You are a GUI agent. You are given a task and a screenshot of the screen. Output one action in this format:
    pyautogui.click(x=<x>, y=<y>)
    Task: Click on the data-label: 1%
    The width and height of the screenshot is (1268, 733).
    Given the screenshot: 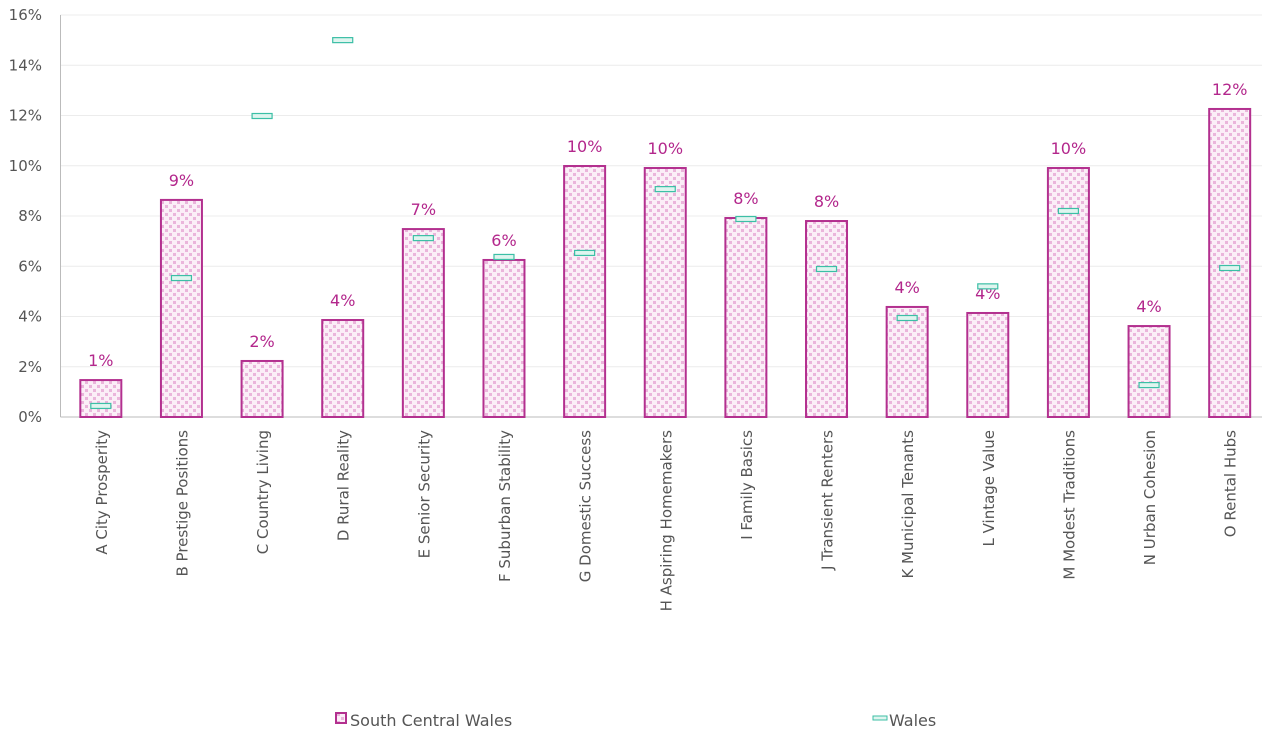 What is the action you would take?
    pyautogui.click(x=100, y=360)
    